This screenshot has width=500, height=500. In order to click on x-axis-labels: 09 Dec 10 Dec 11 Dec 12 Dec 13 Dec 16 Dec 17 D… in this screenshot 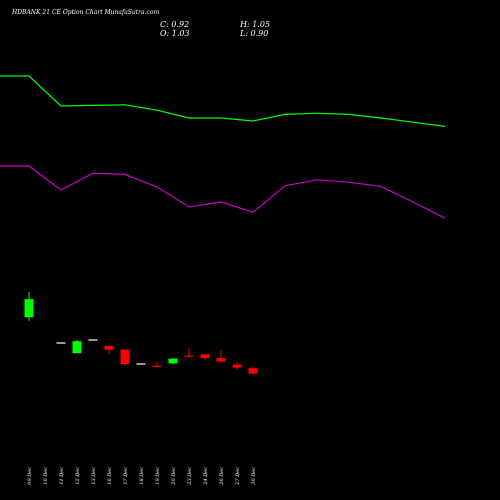, I will do `click(142, 476)`.